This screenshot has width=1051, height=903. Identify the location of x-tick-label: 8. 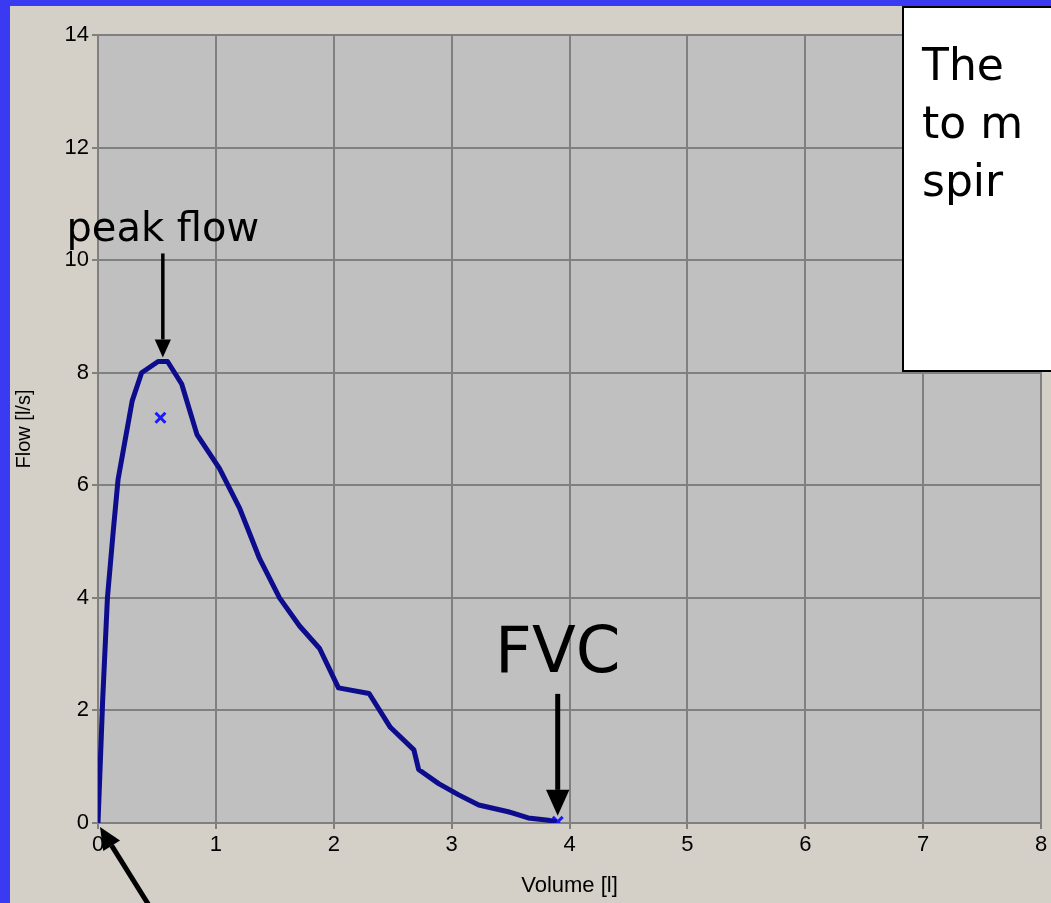
(1041, 844).